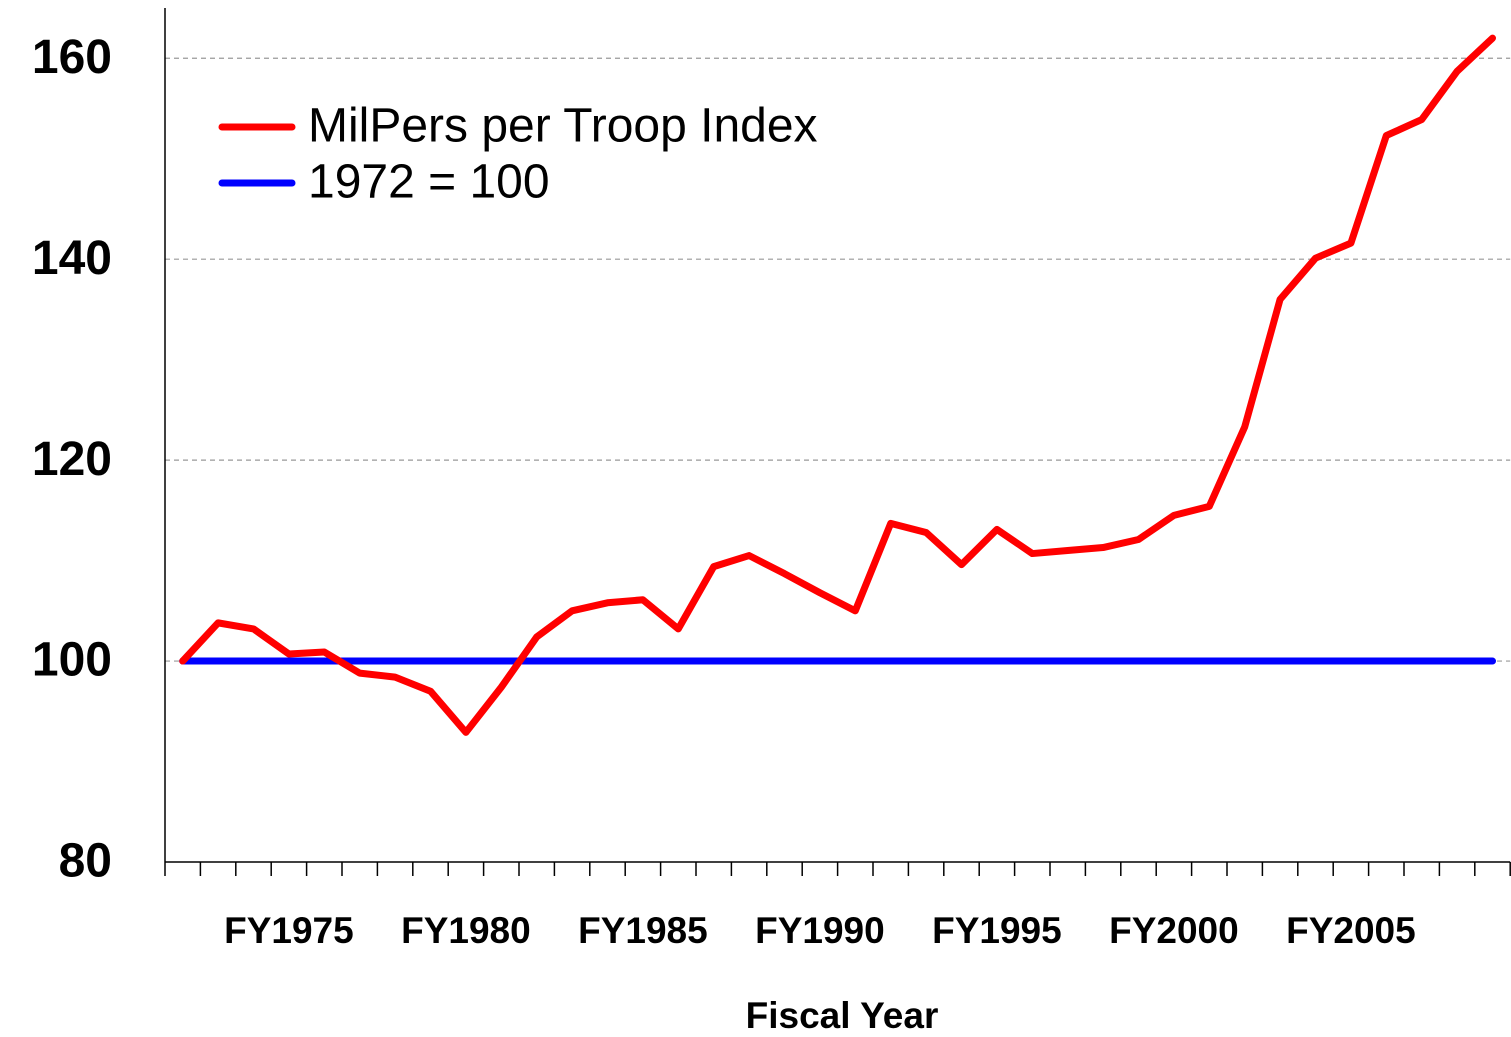 The width and height of the screenshot is (1511, 1037). What do you see at coordinates (72, 258) in the screenshot?
I see `y-tick-label: 140` at bounding box center [72, 258].